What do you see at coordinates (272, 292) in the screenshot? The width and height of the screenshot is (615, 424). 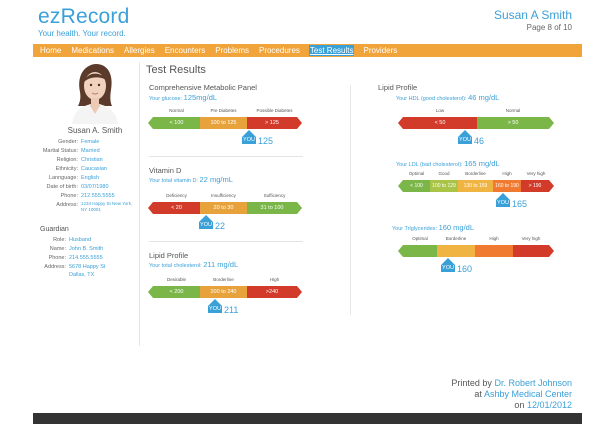 I see `lipid-seg-high: >240` at bounding box center [272, 292].